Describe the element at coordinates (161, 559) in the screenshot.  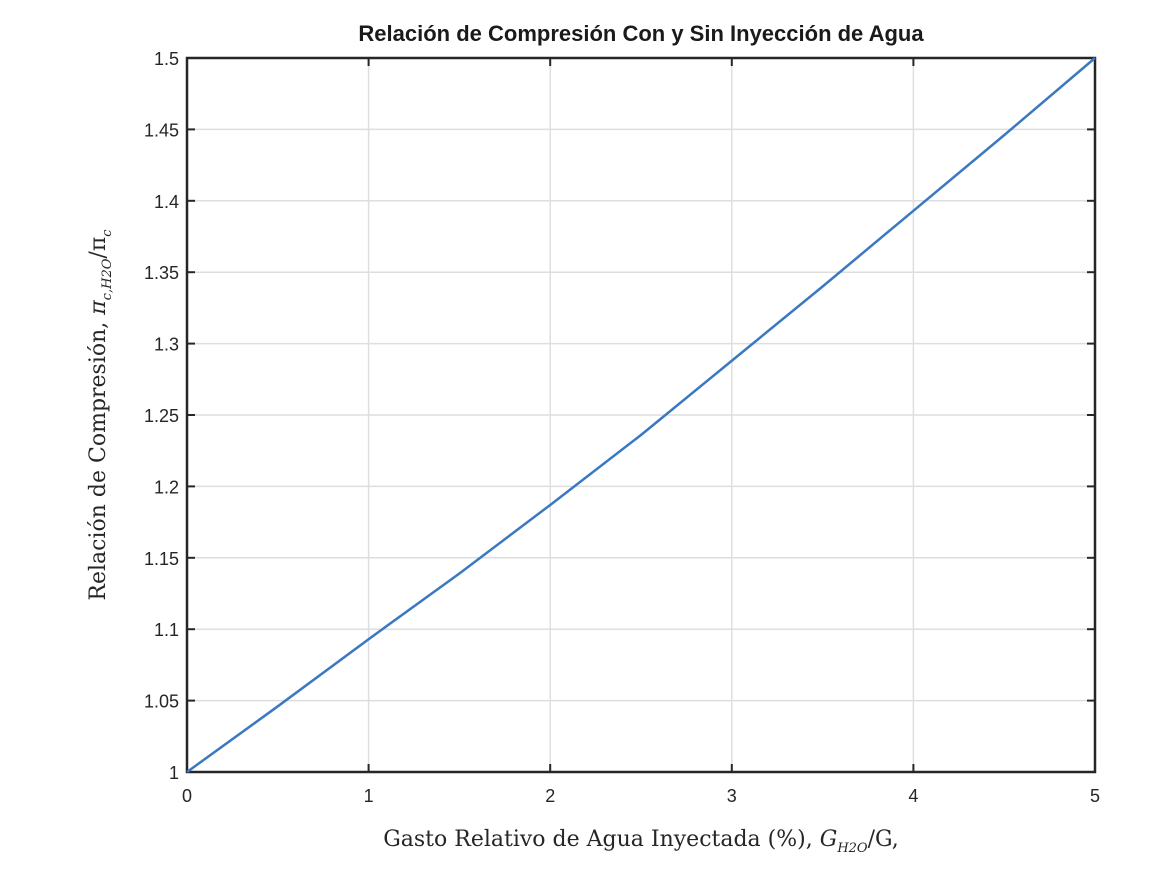
I see `y-tick-label: 1.15` at that location.